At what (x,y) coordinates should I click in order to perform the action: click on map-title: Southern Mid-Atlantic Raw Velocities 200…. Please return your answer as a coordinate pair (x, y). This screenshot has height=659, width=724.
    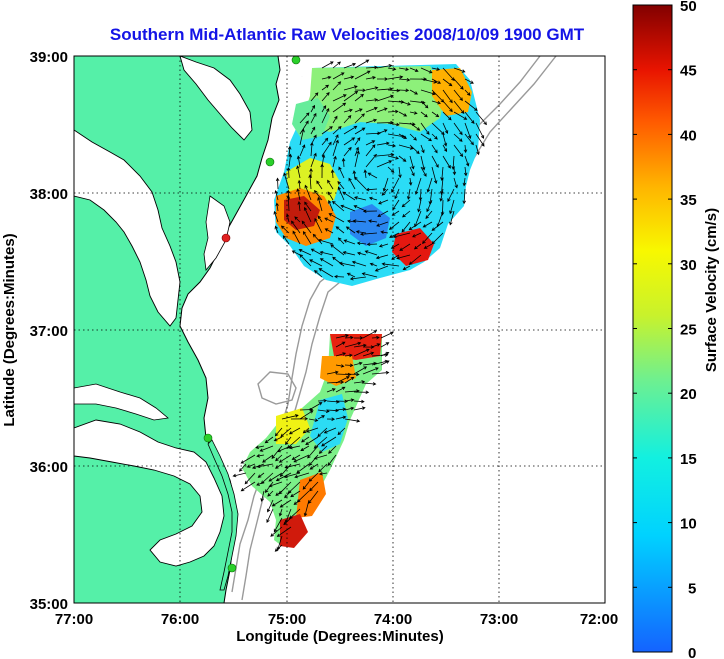
    Looking at the image, I should click on (347, 34).